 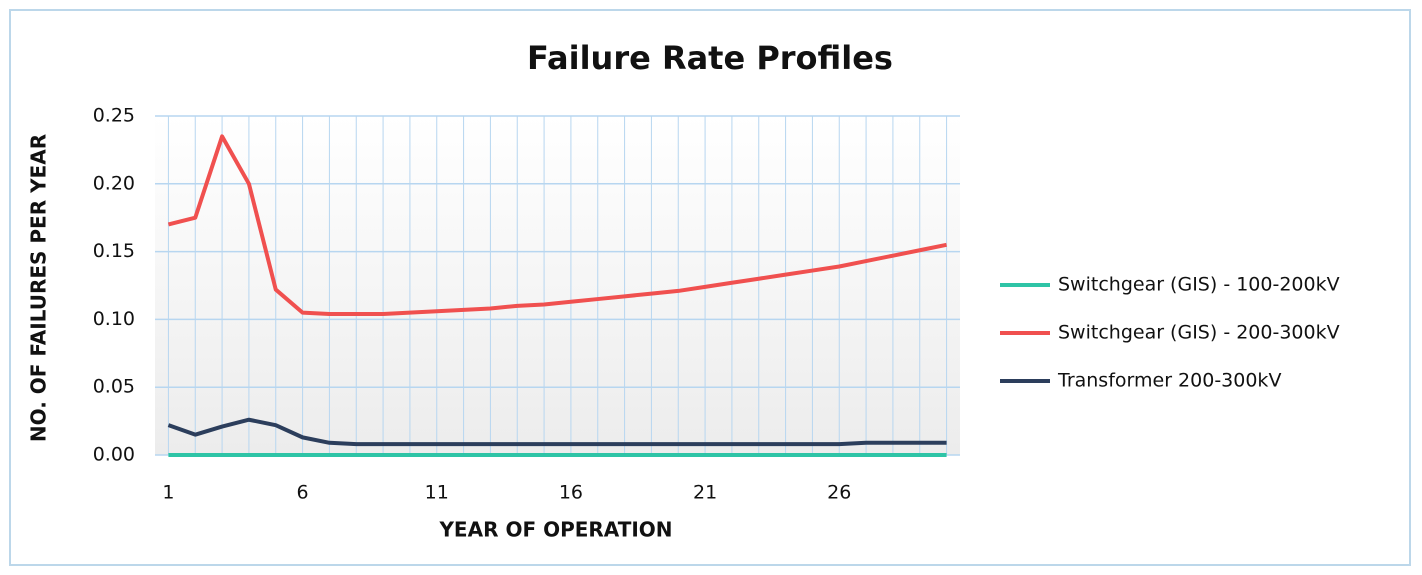 I want to click on legend-label: Switchgear (GIS) - 200-300kV, so click(x=1199, y=333).